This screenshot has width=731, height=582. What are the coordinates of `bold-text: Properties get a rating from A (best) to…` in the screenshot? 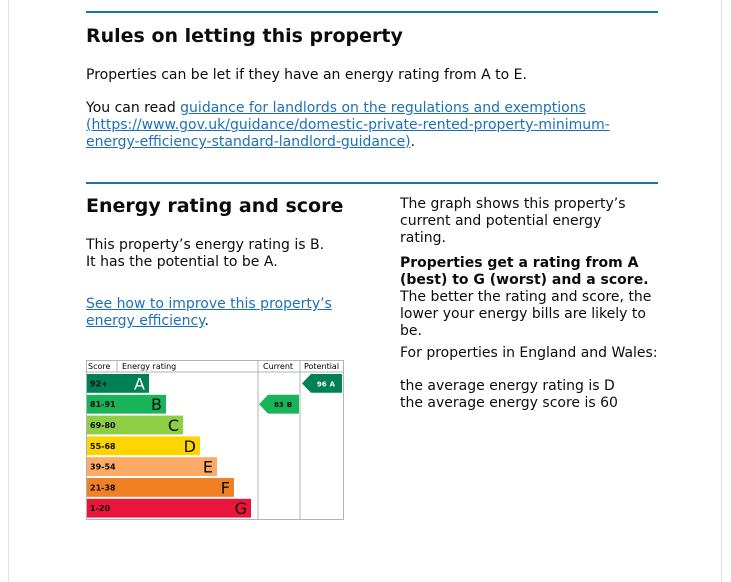 It's located at (524, 271).